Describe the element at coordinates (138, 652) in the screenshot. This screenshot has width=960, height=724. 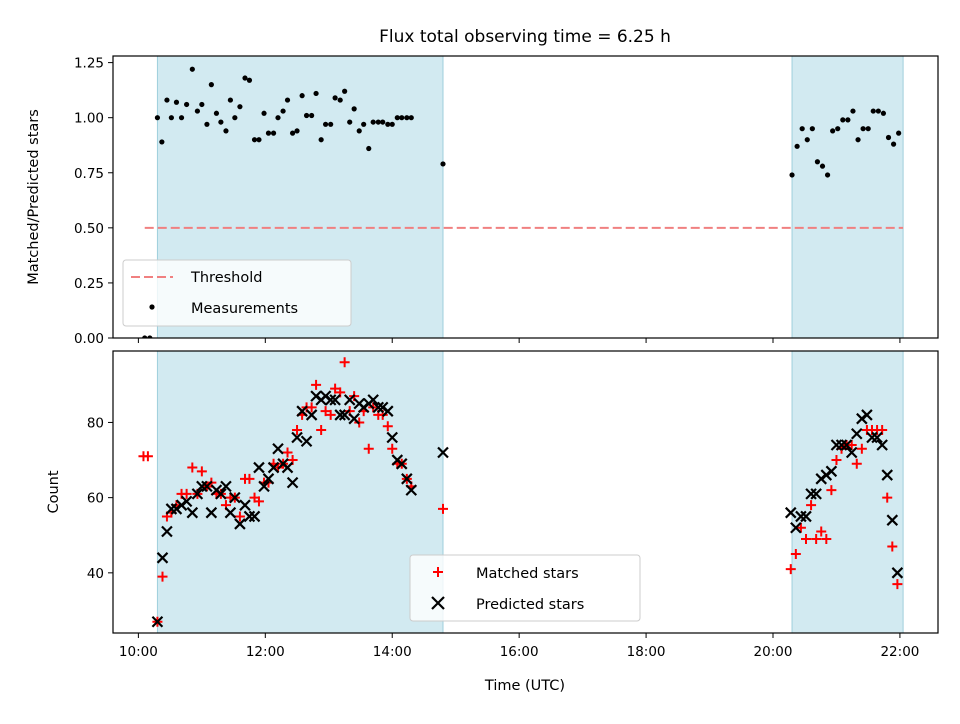
I see `x-tick-label-0: 10:00` at that location.